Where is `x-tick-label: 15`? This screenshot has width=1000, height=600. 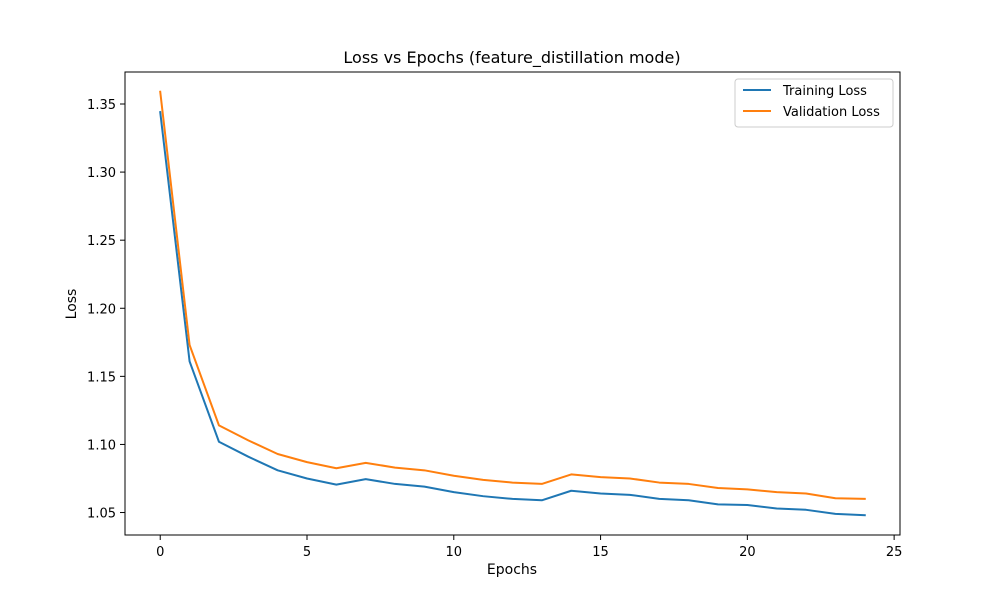
x-tick-label: 15 is located at coordinates (600, 552).